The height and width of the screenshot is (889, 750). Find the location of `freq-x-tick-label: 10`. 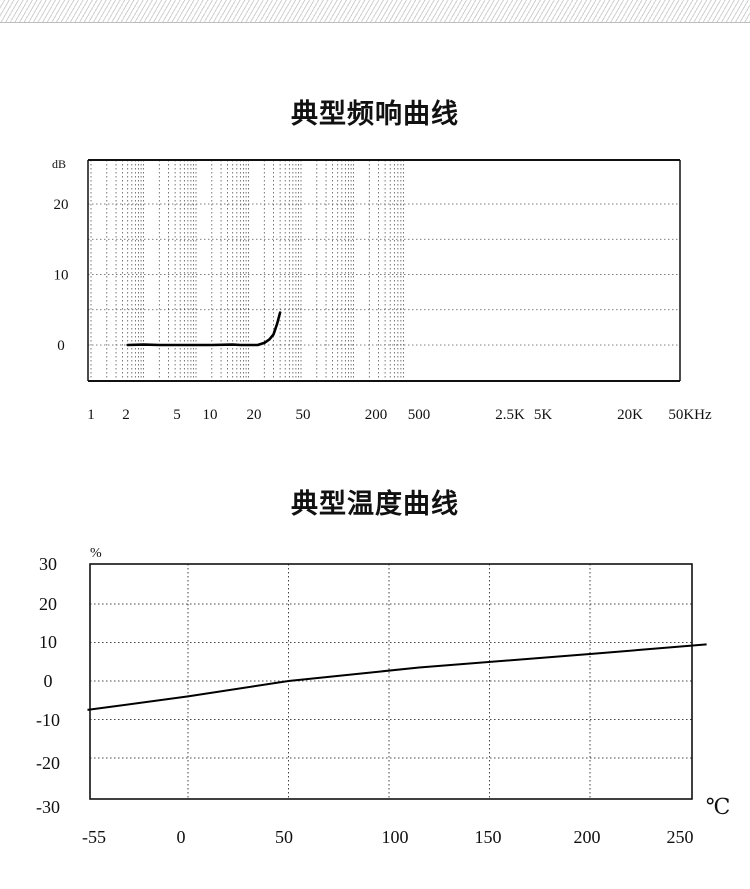

freq-x-tick-label: 10 is located at coordinates (210, 415).